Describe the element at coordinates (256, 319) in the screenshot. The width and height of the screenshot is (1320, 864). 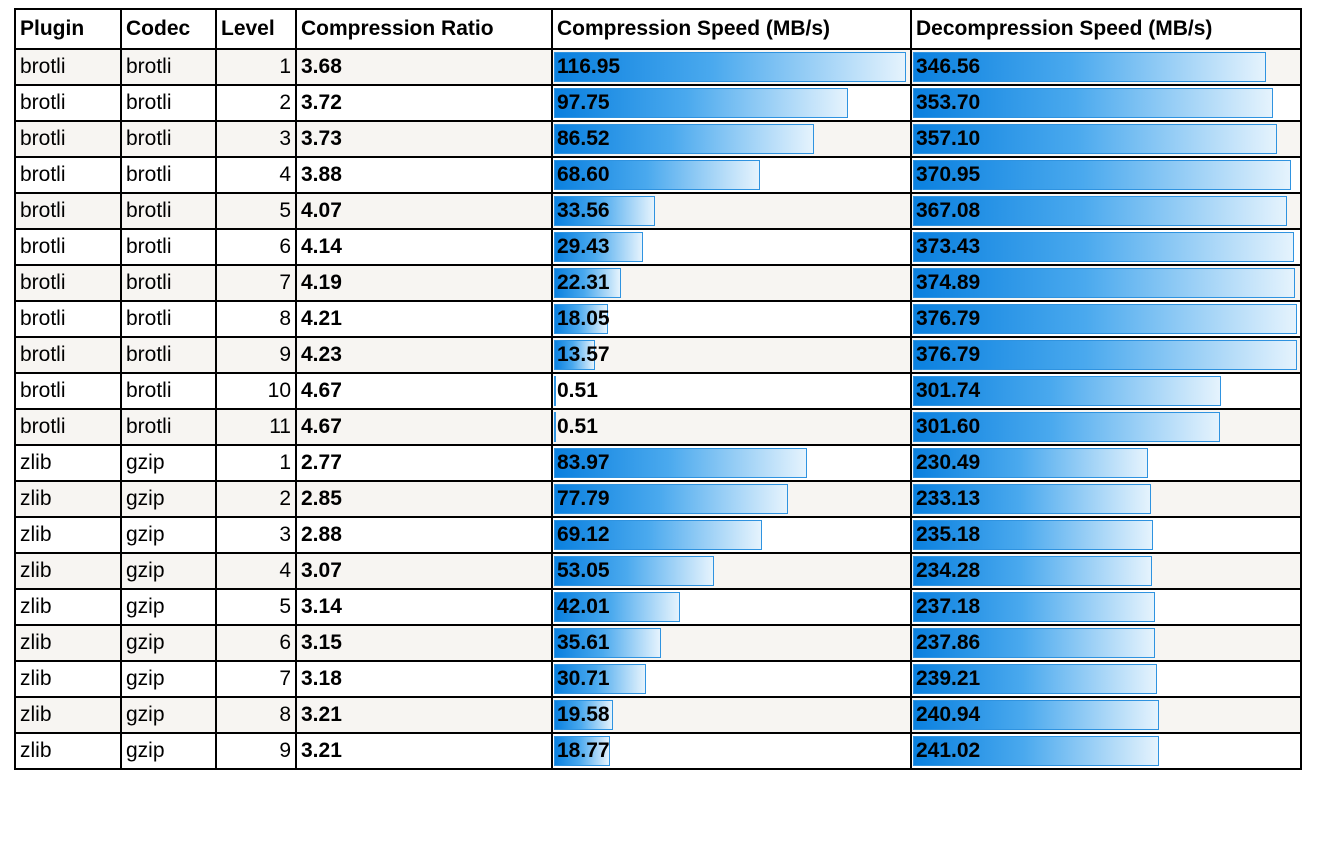
I see `cell-level: 8` at that location.